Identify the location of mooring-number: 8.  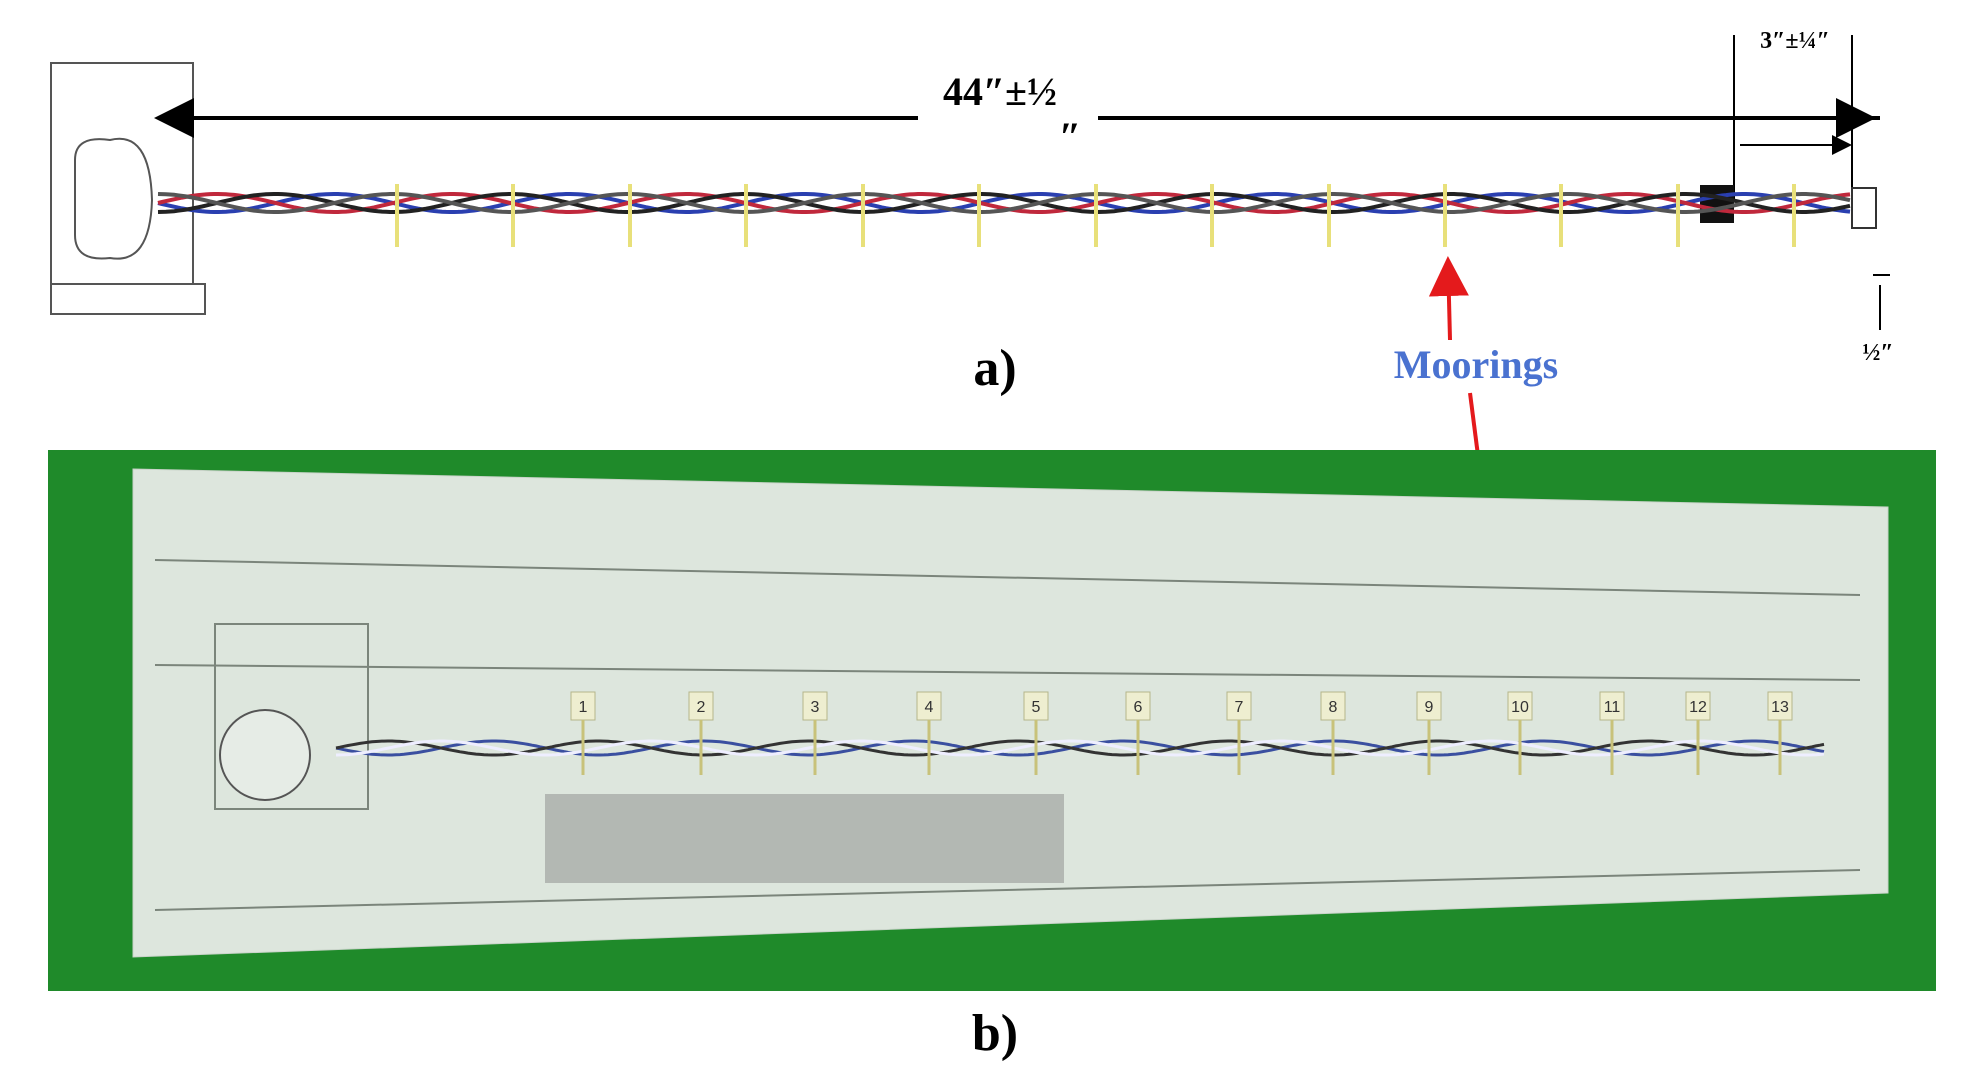
(1333, 707).